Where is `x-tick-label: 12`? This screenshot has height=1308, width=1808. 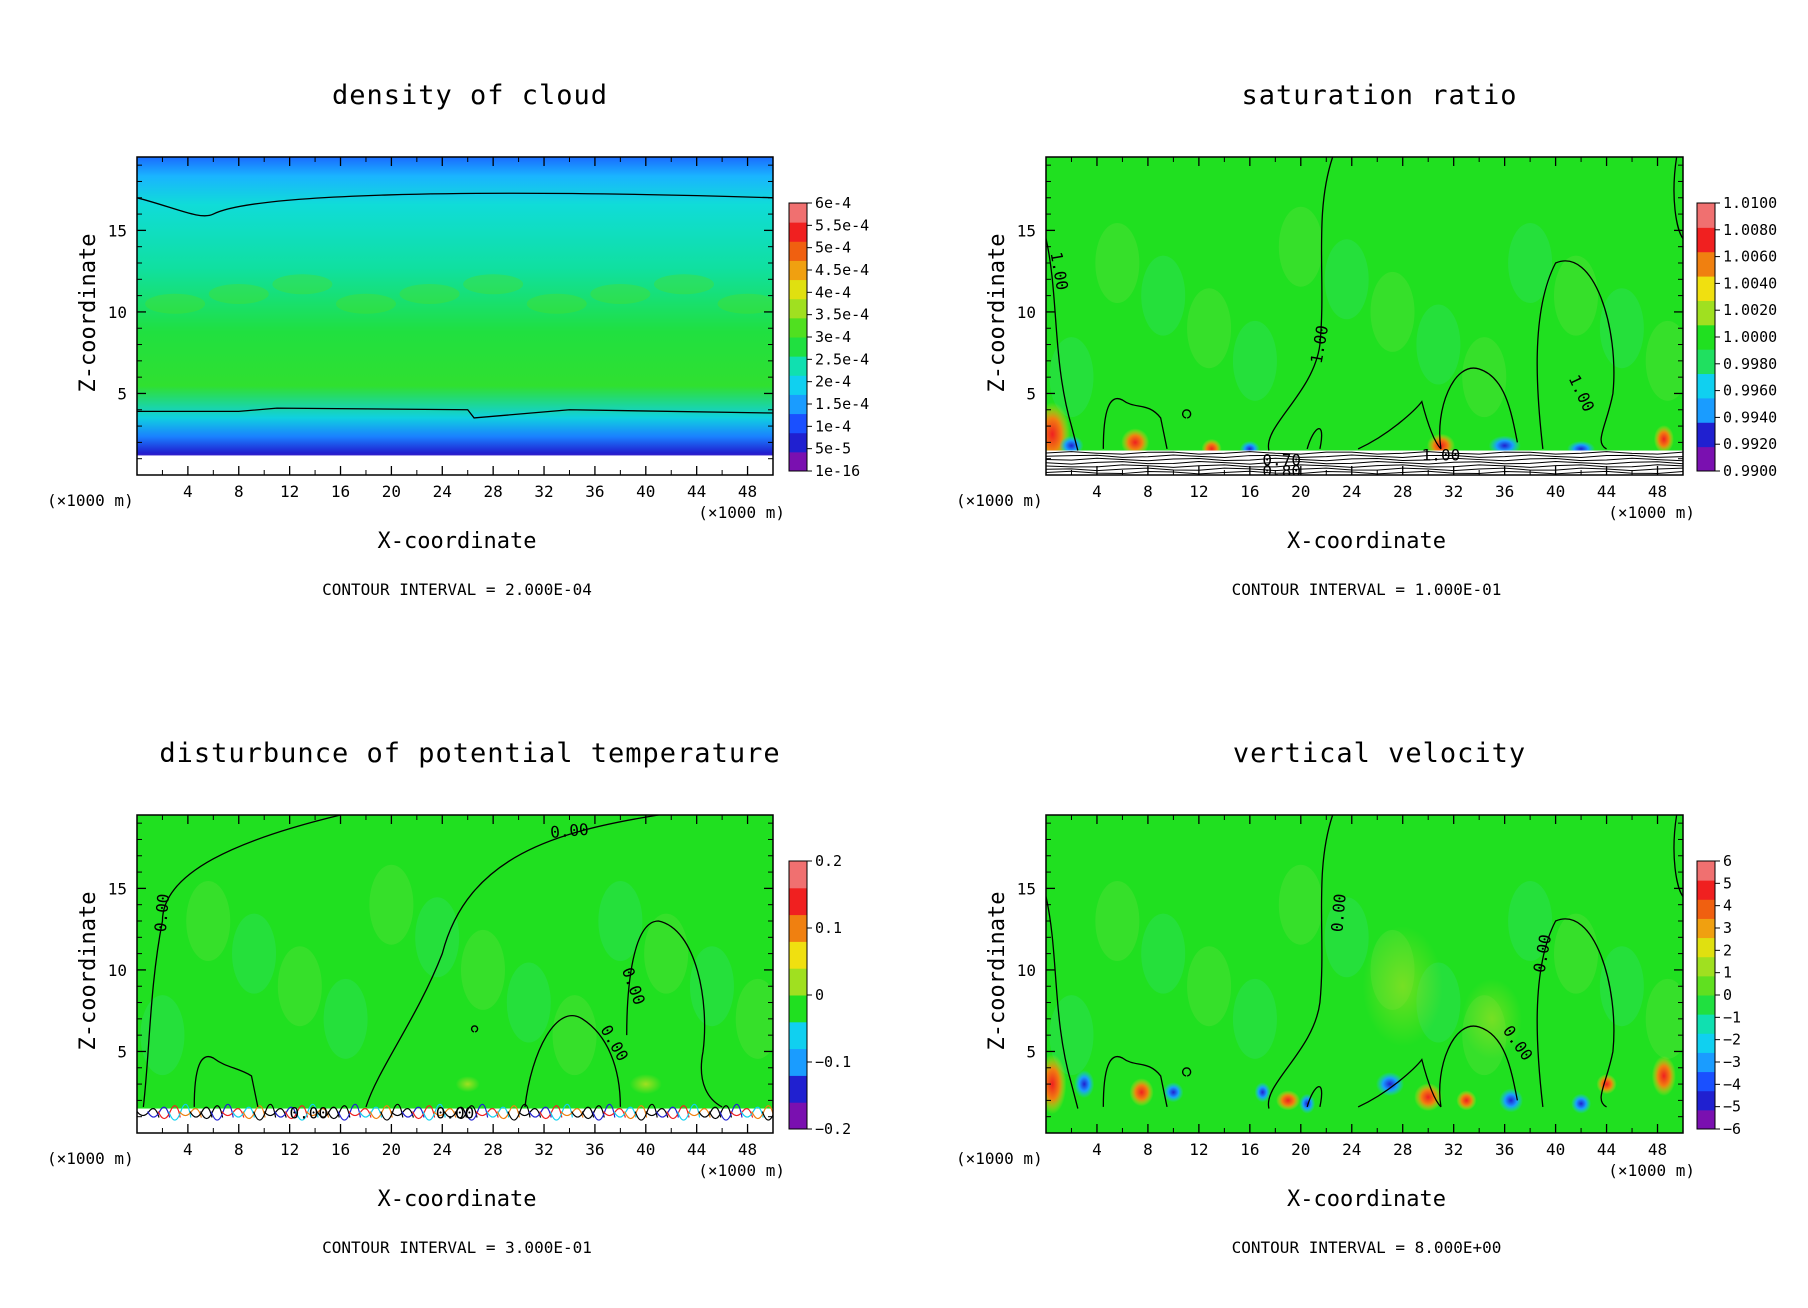
x-tick-label: 12 is located at coordinates (1198, 1149).